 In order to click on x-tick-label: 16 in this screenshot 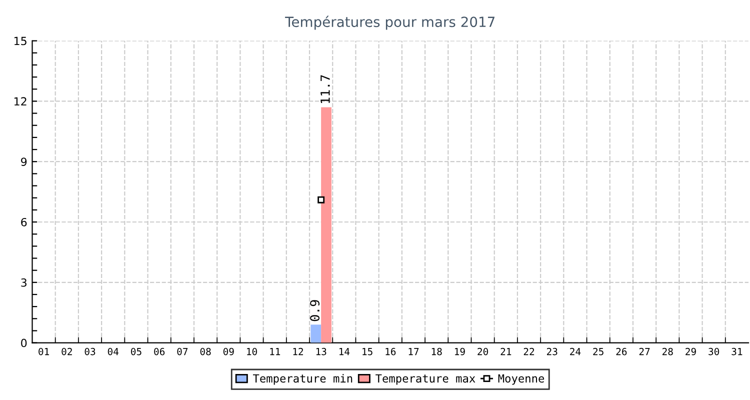, I will do `click(391, 352)`.